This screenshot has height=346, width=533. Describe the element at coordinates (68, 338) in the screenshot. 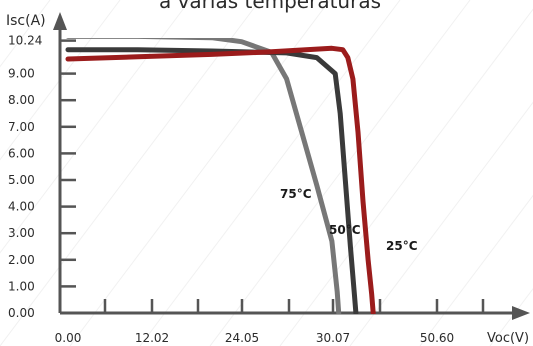

I see `x-tick-label: 0.00` at that location.